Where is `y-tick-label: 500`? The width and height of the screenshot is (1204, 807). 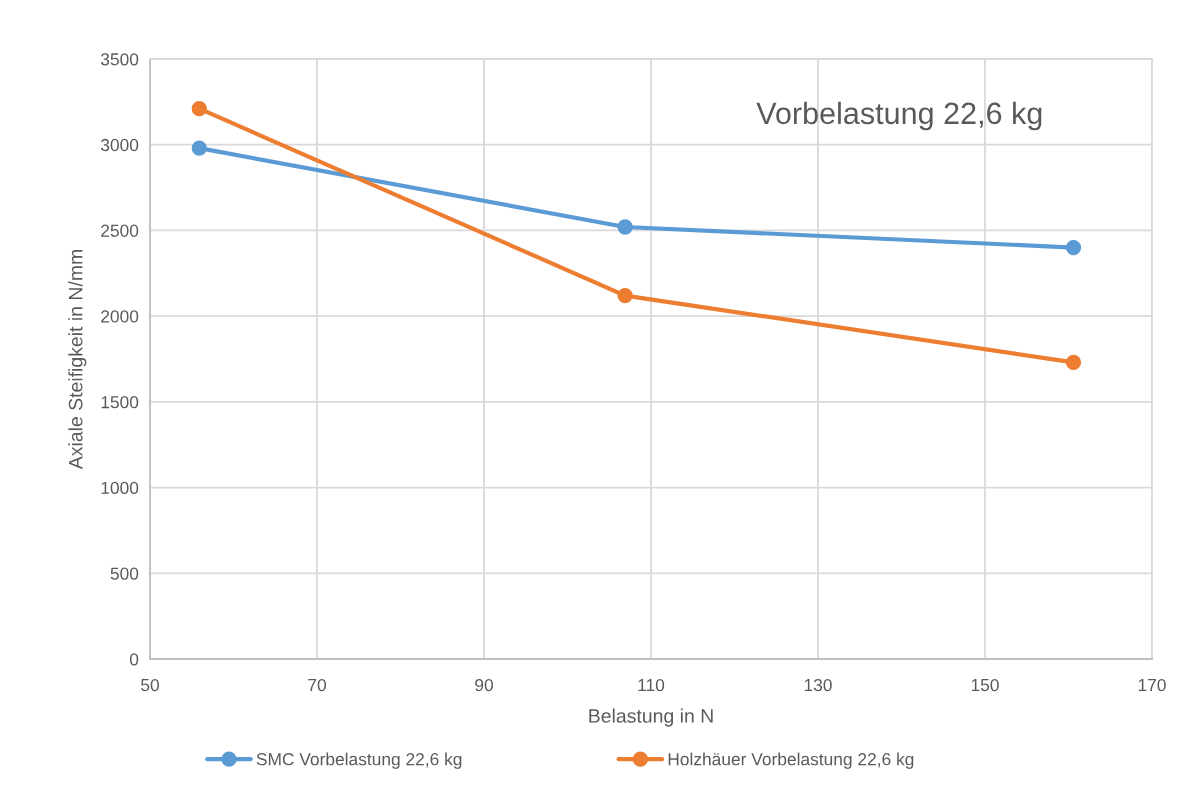 y-tick-label: 500 is located at coordinates (124, 573).